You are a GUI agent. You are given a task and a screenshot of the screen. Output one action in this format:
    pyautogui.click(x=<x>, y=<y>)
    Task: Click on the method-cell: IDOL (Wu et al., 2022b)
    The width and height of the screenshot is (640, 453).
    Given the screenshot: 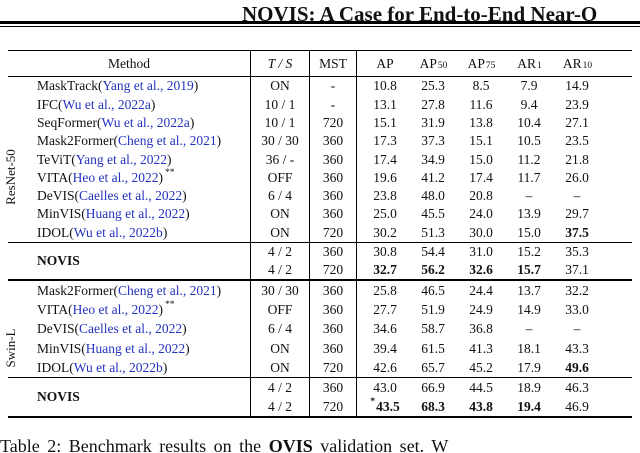 What is the action you would take?
    pyautogui.click(x=129, y=367)
    